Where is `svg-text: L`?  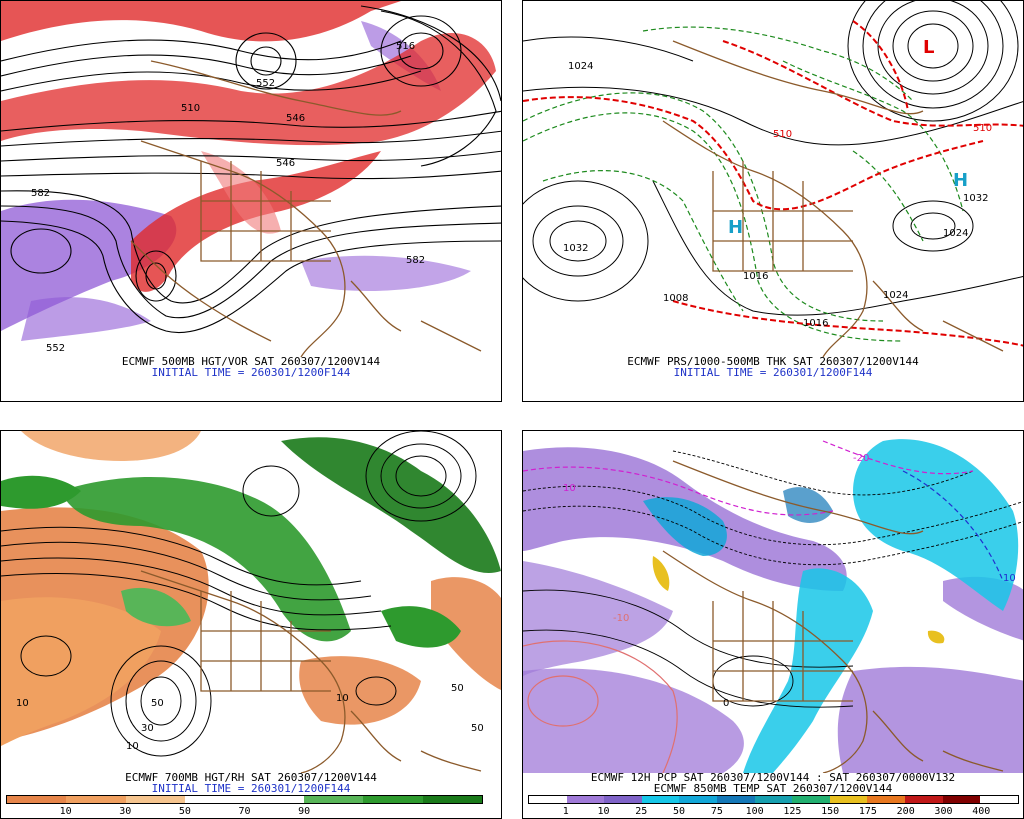
svg-text: L is located at coordinates (928, 47).